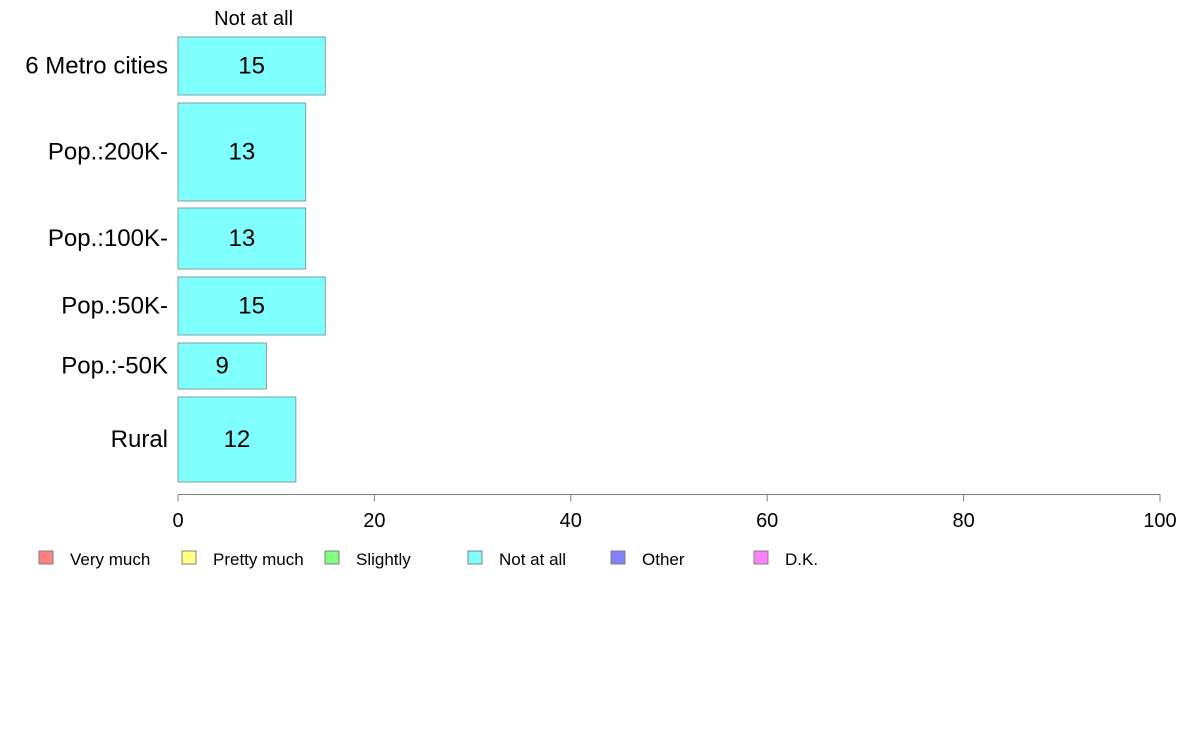 This screenshot has width=1188, height=736. I want to click on data-label: 9, so click(222, 366).